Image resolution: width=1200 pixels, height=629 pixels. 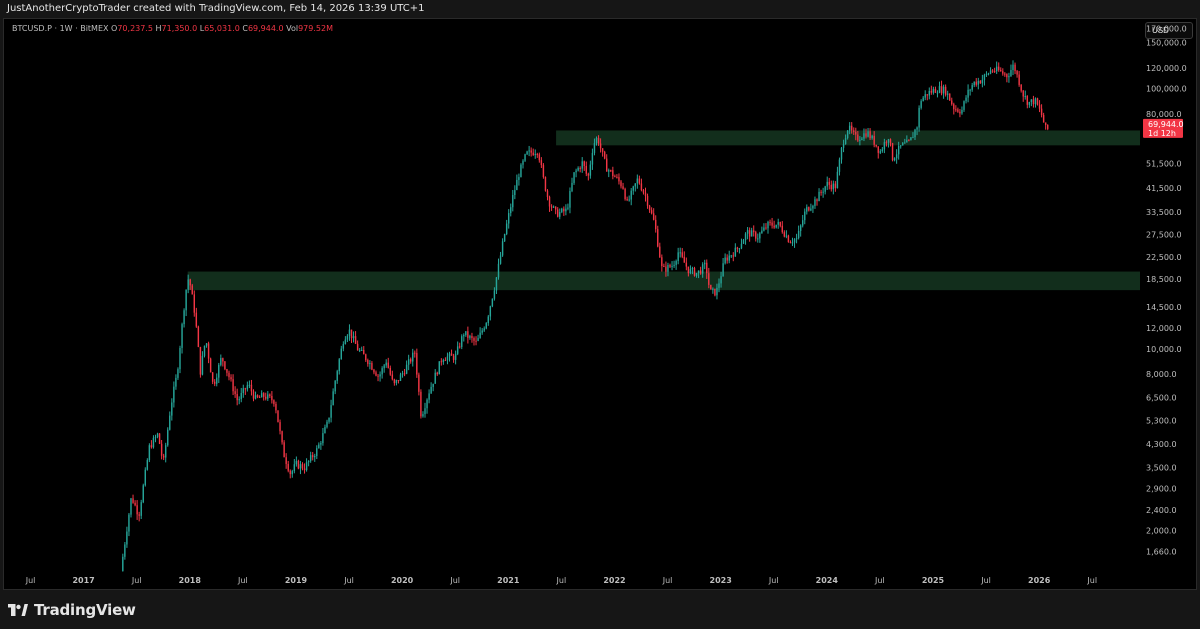 What do you see at coordinates (72, 610) in the screenshot?
I see `tradingview-logo: TradingView` at bounding box center [72, 610].